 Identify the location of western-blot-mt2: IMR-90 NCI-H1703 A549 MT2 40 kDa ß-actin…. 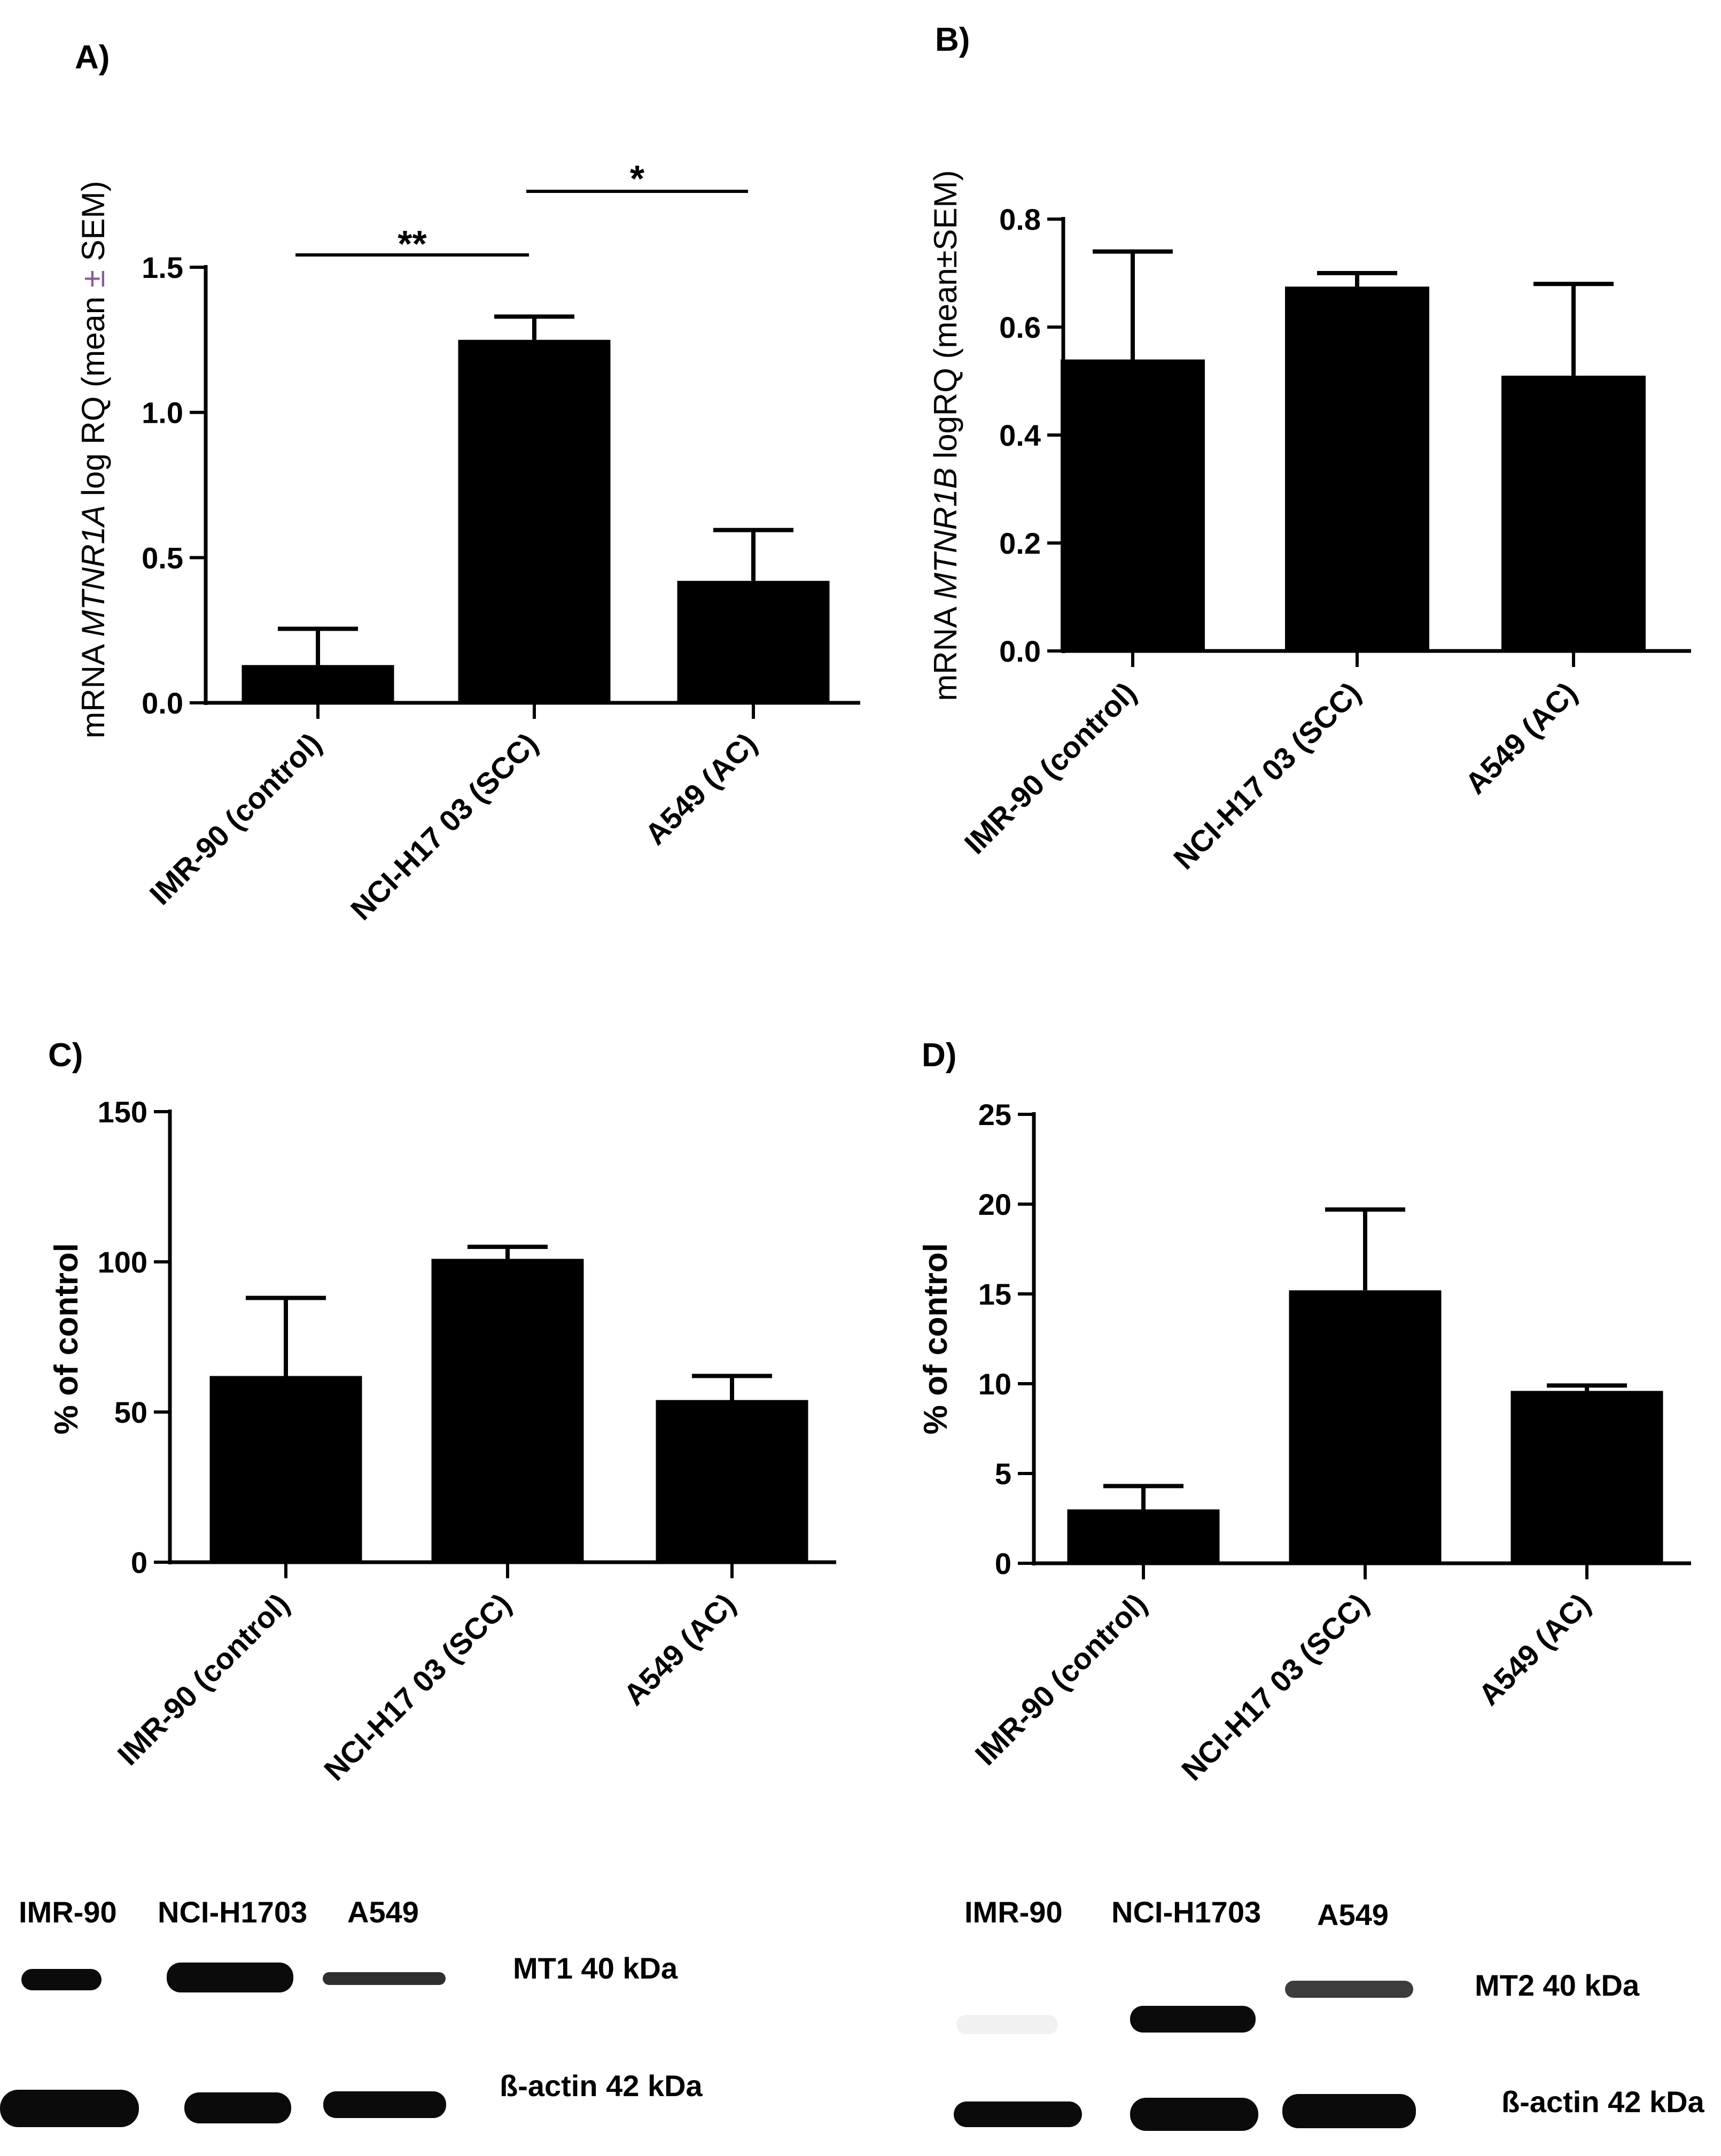
(1290, 2019).